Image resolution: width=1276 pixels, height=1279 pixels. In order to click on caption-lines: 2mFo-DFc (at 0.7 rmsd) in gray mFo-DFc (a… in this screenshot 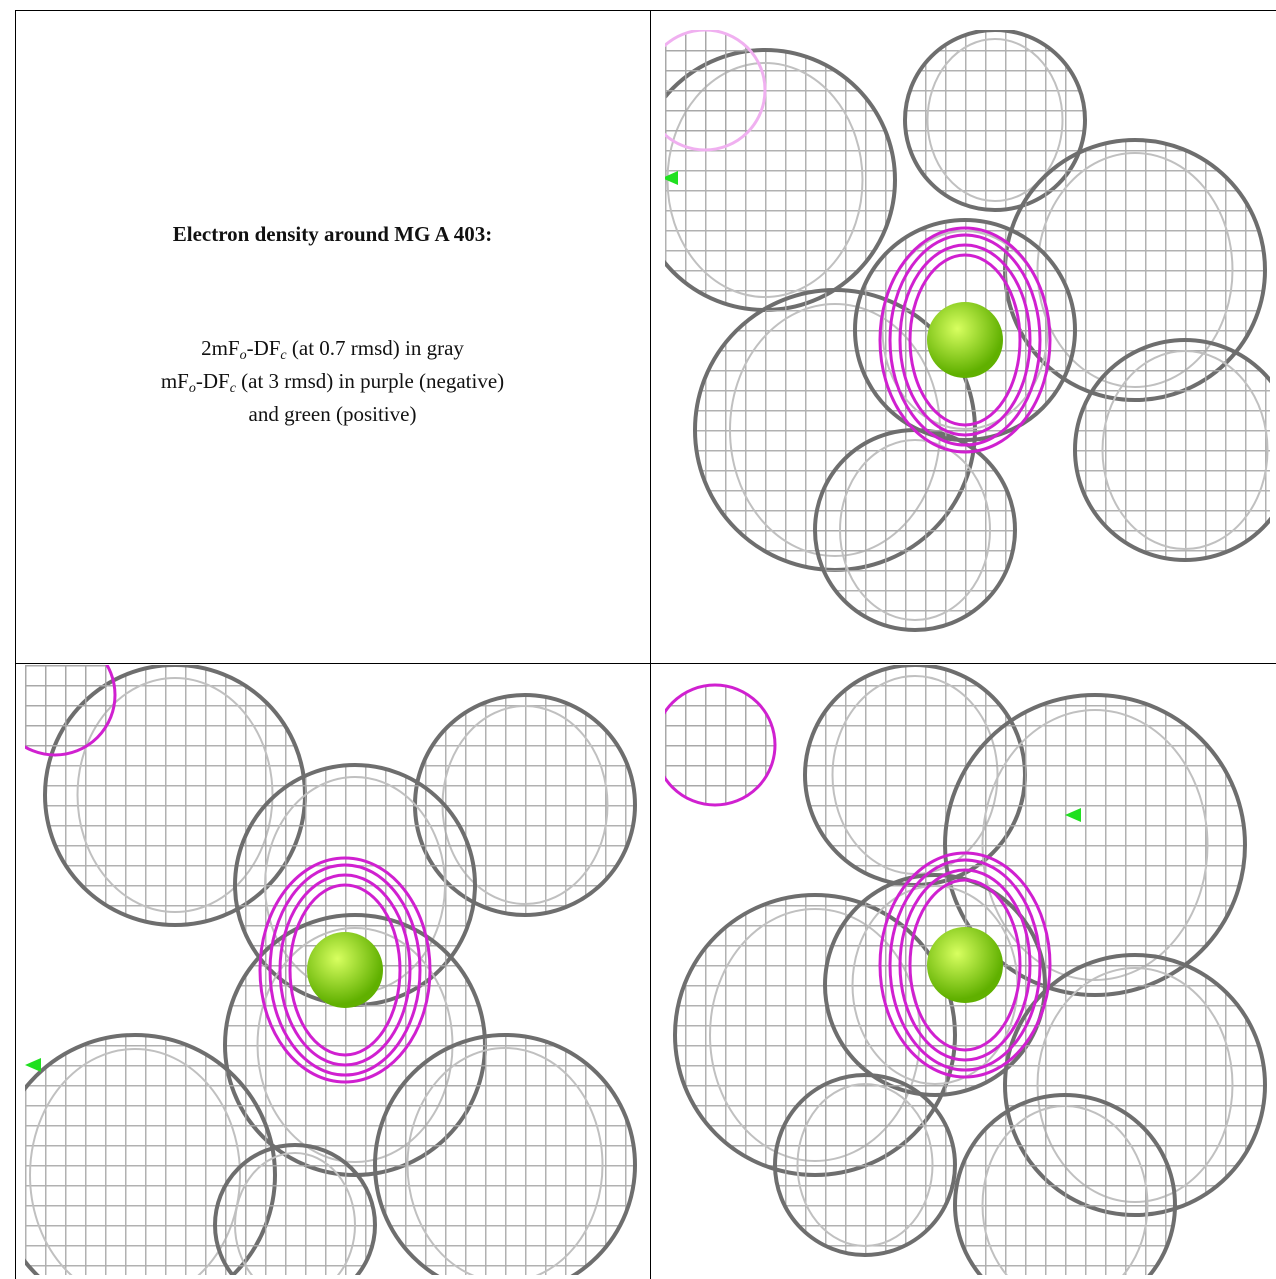, I will do `click(332, 381)`.